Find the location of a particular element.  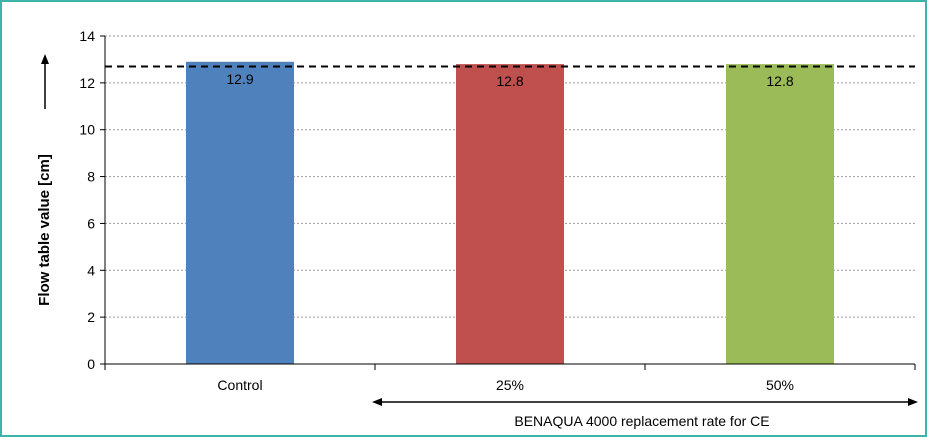

y-tick-label: 14 is located at coordinates (87, 36).